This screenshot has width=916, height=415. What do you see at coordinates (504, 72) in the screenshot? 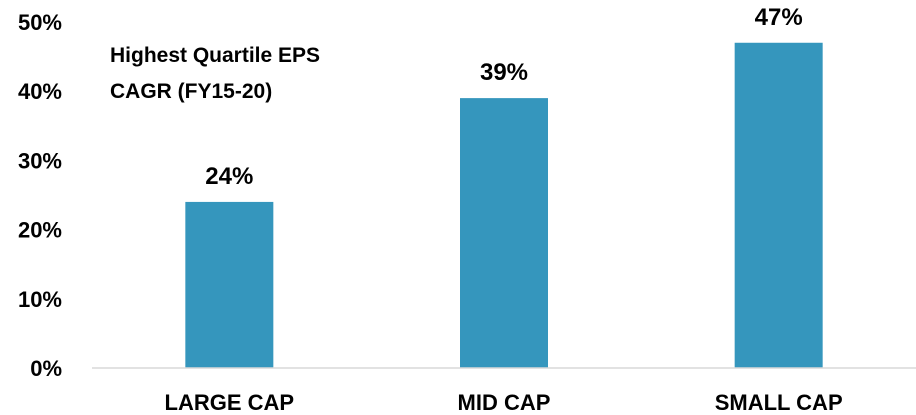
I see `data-label: 39%` at bounding box center [504, 72].